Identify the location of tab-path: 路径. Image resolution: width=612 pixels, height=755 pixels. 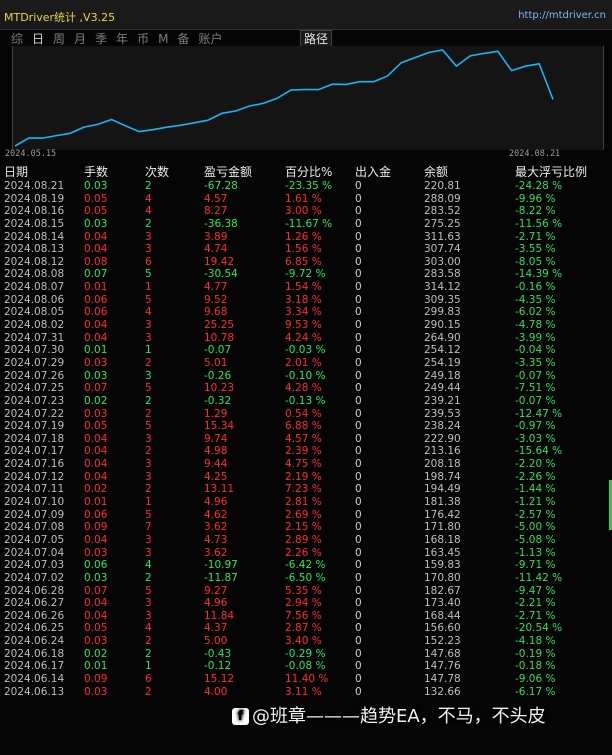
(316, 39).